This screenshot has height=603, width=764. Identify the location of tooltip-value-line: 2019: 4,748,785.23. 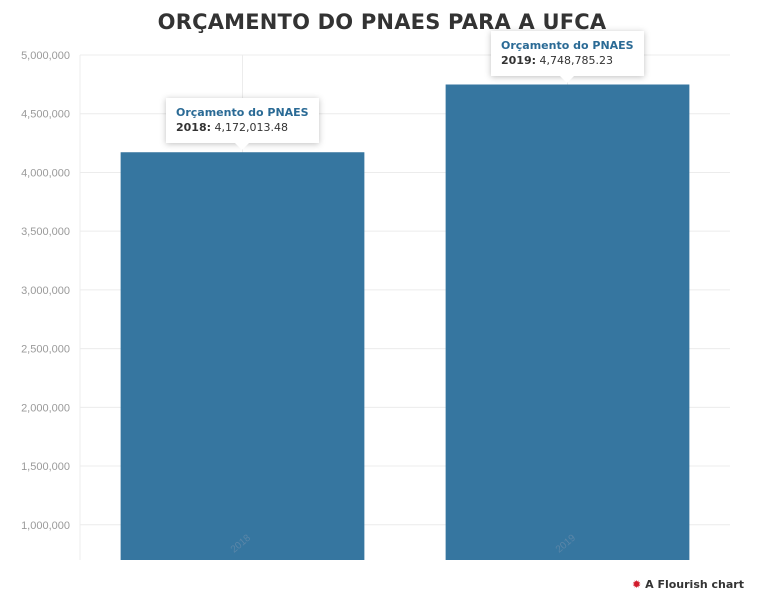
(567, 60).